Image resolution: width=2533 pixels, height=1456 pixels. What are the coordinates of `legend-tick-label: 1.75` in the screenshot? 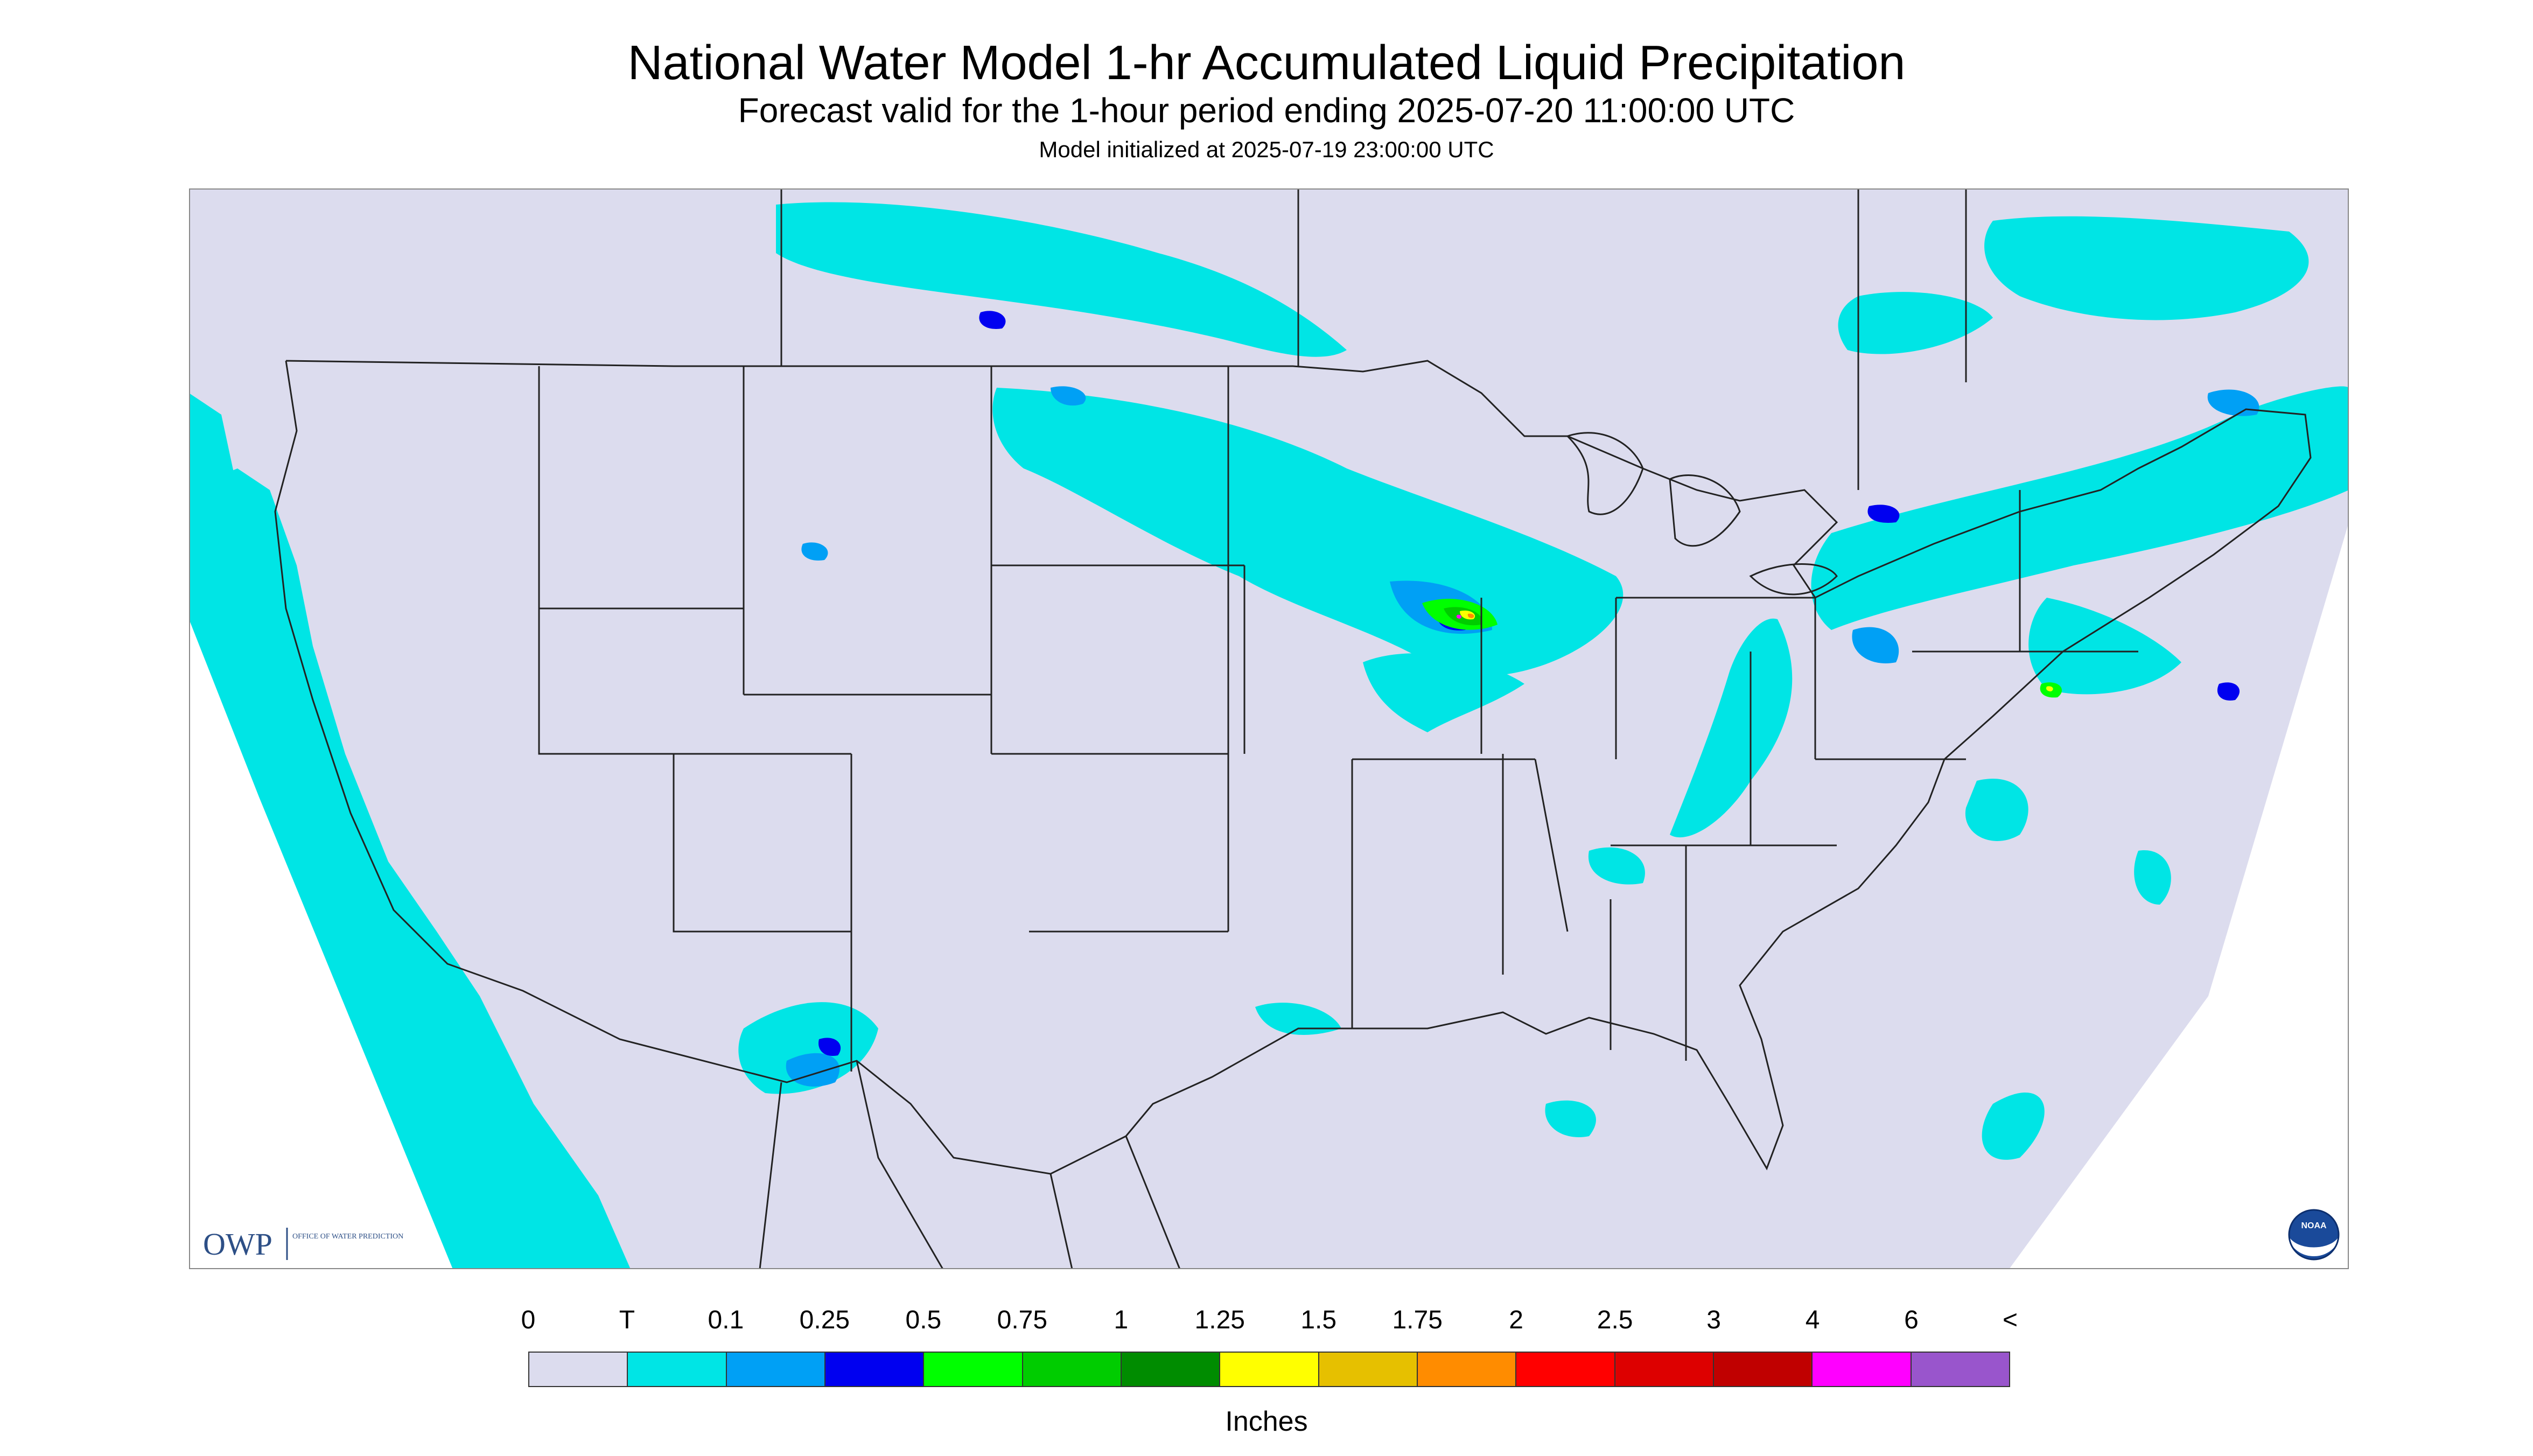 It's located at (1418, 1320).